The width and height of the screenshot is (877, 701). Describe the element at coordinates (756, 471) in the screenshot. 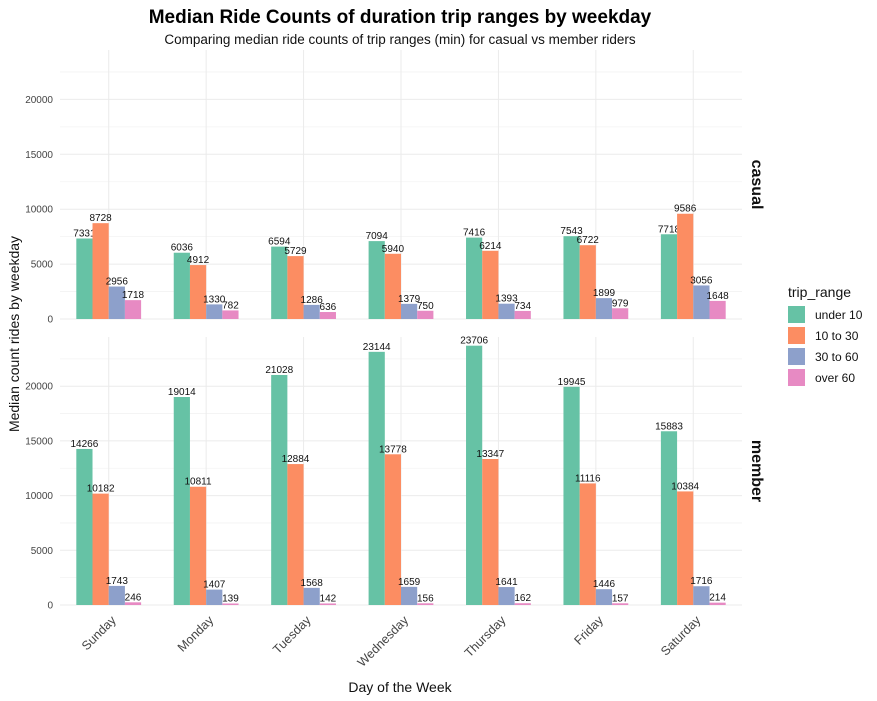

I see `facet-strip-label: member` at that location.